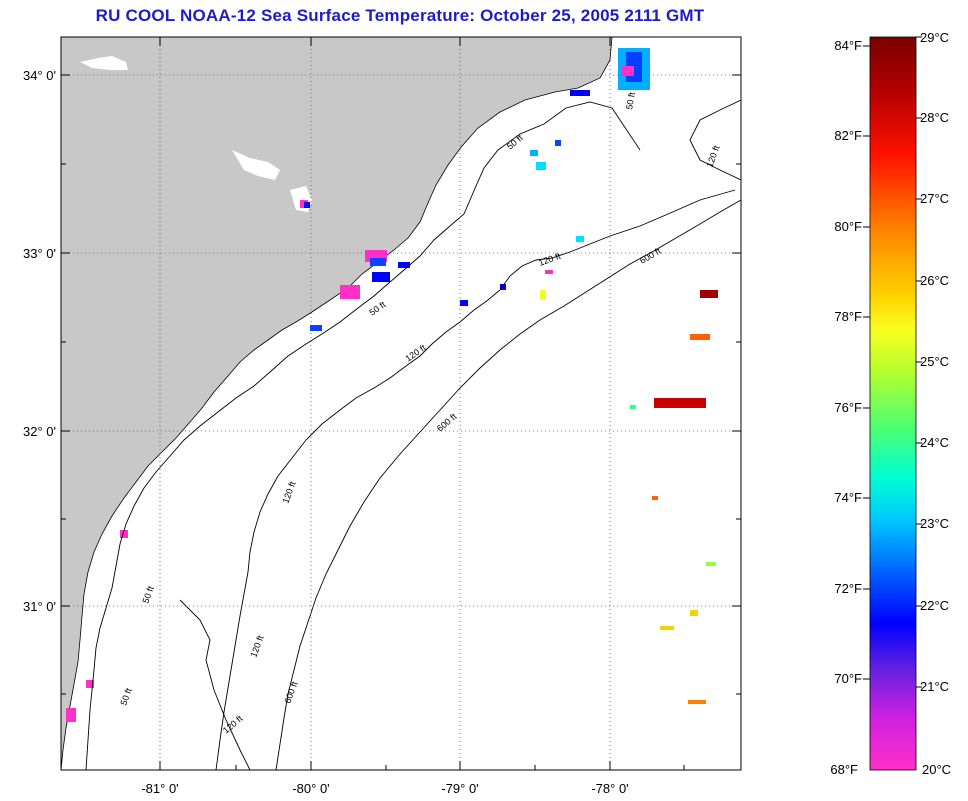  I want to click on cb-c-20: 20°C, so click(936, 769).